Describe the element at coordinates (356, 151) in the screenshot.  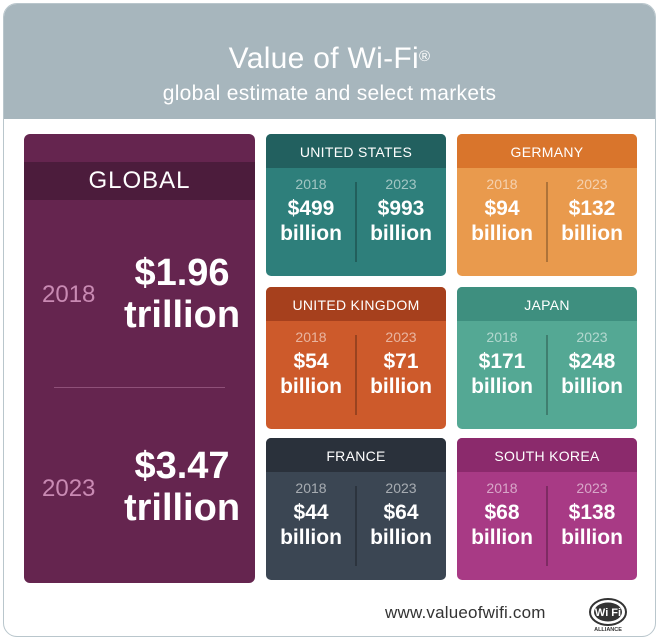
I see `market-name: UNITED STATES` at that location.